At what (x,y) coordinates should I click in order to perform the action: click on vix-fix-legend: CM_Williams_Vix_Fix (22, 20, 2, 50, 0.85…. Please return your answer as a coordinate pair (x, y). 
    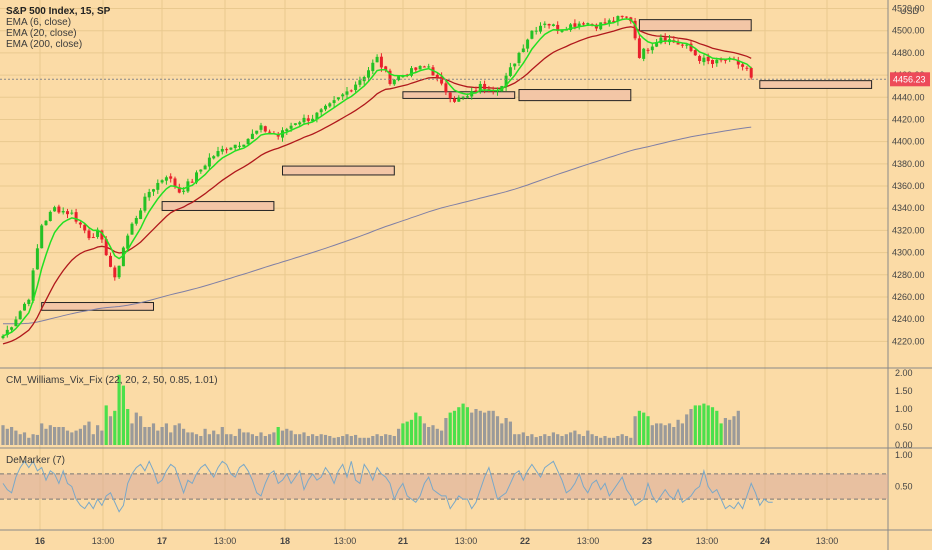
    Looking at the image, I should click on (112, 380).